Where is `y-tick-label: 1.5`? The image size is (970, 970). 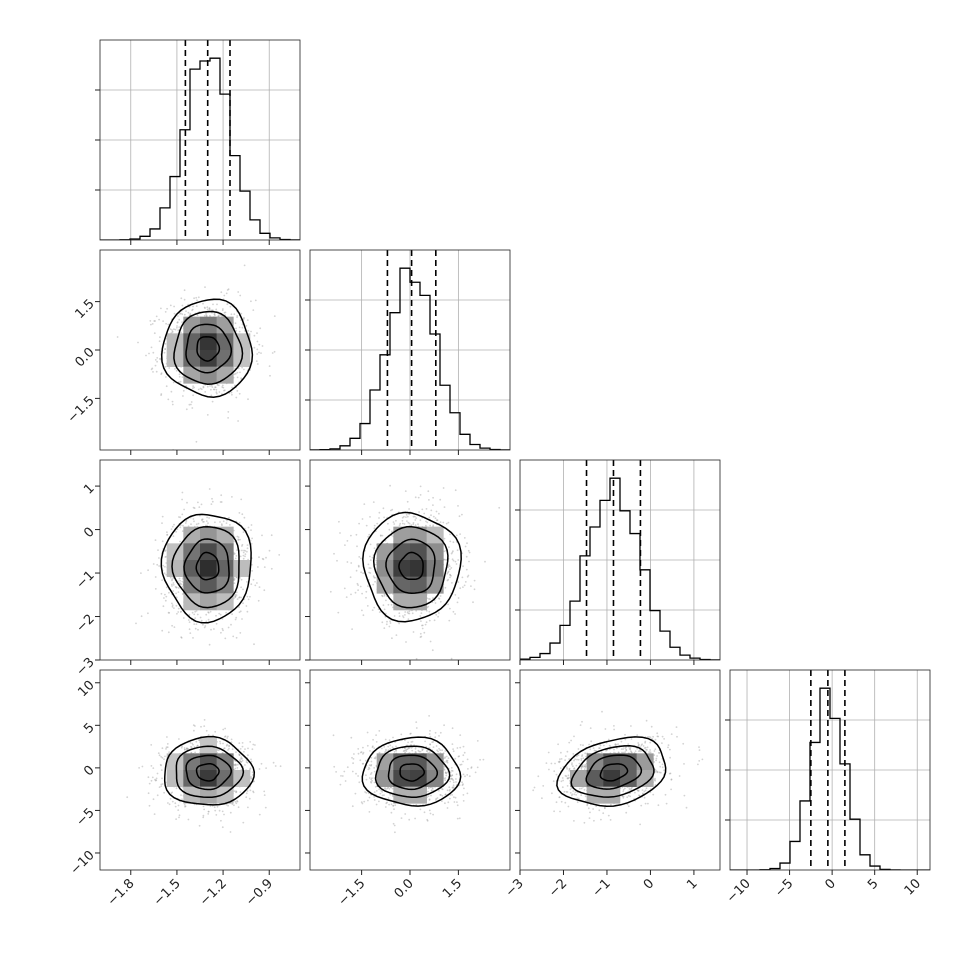
y-tick-label: 1.5 is located at coordinates (84, 309).